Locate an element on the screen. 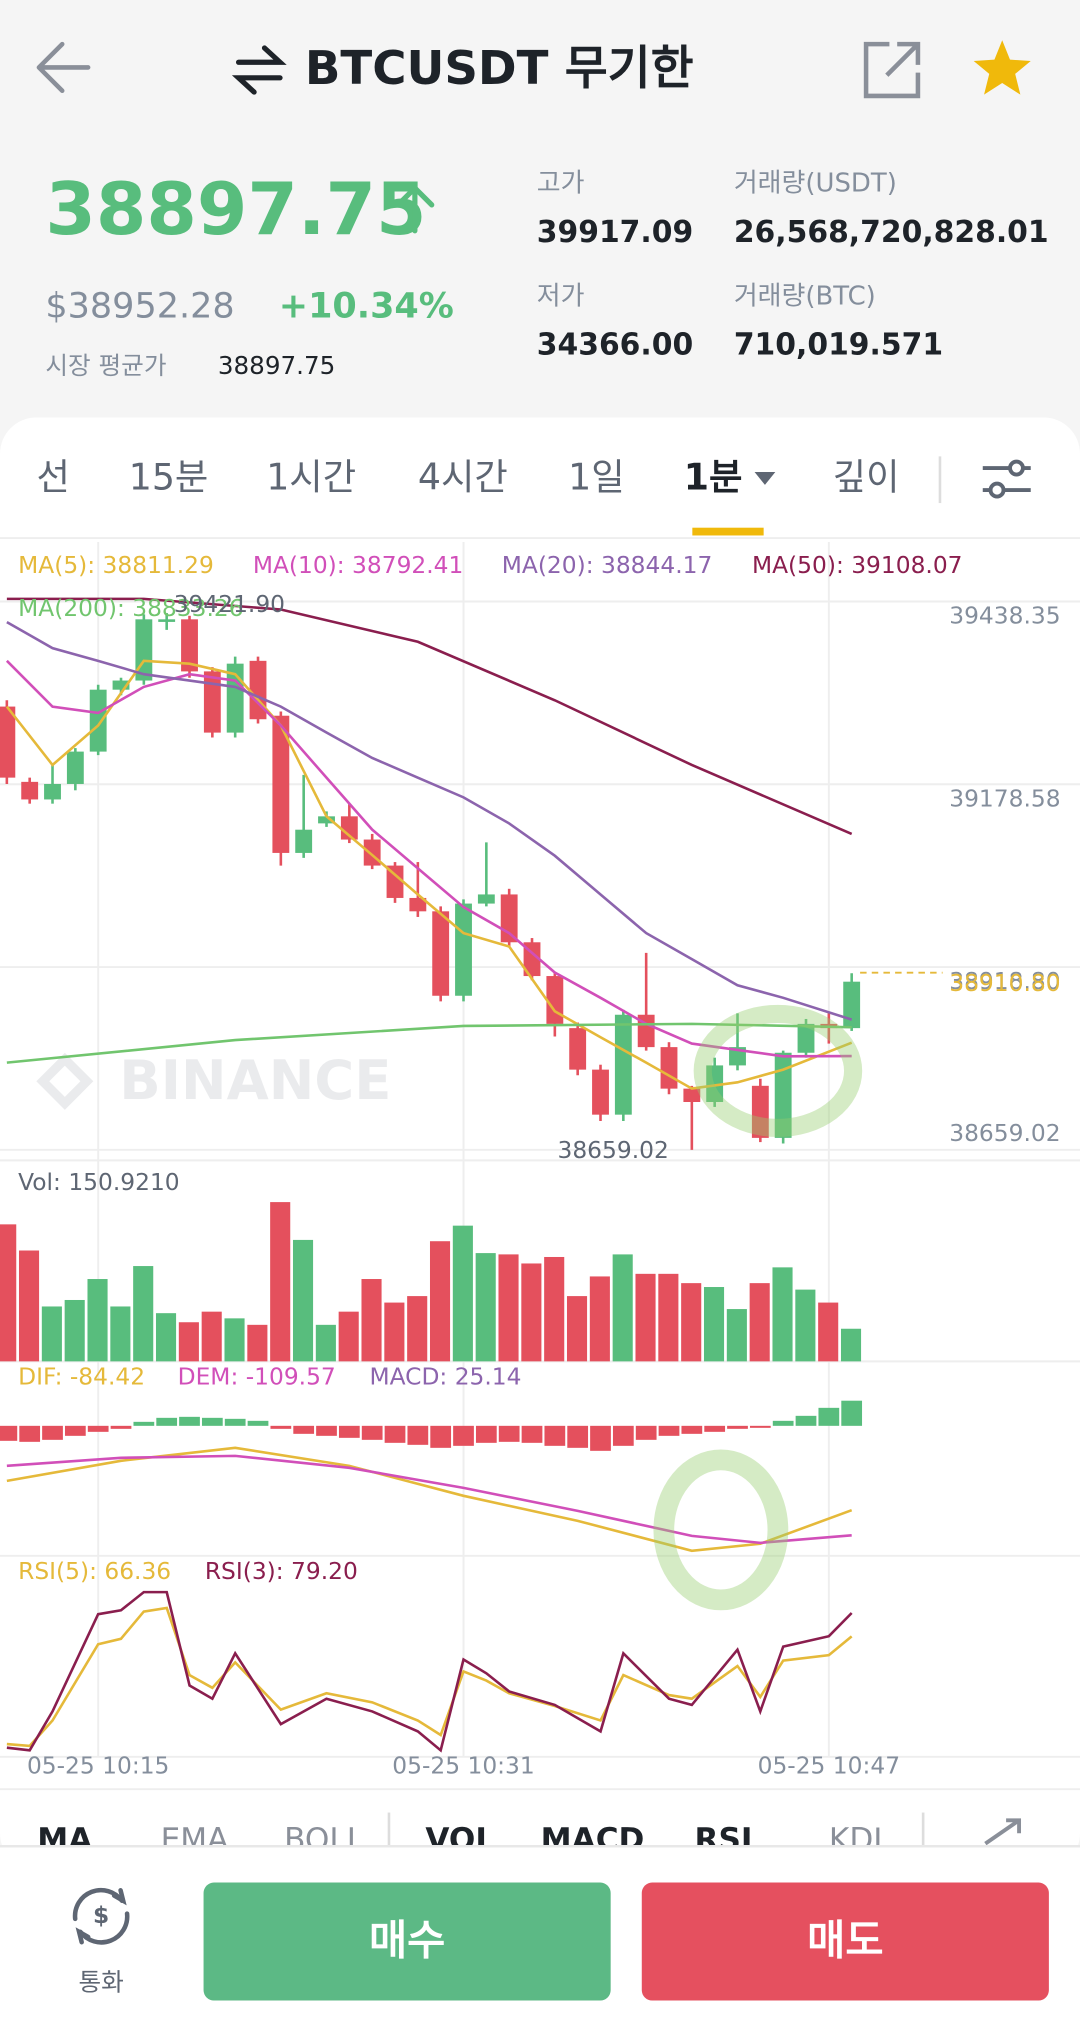 The height and width of the screenshot is (2034, 1080). interval-tab: 15분 is located at coordinates (169, 477).